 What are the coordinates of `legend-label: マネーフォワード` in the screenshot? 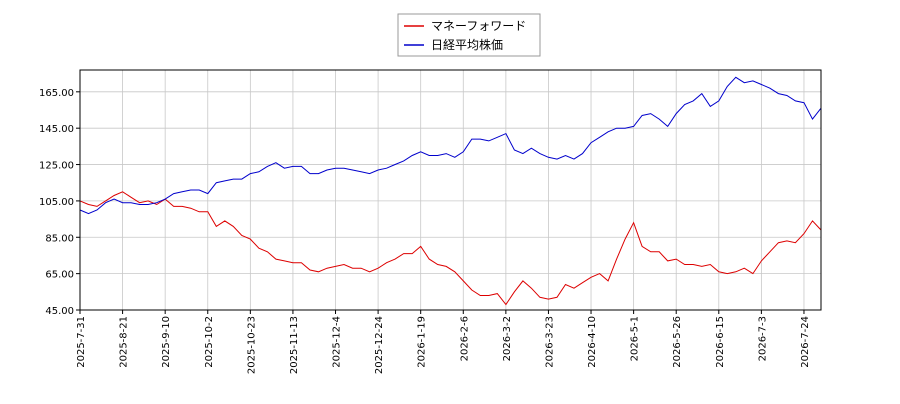 It's located at (478, 26).